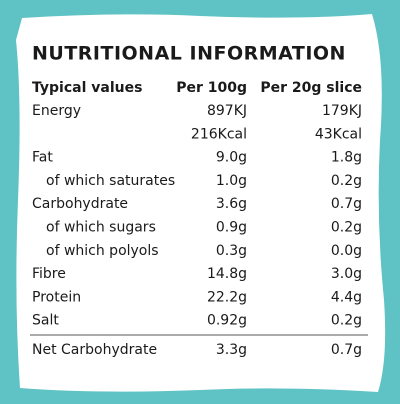 The image size is (400, 404). I want to click on cell: 22.2g, so click(227, 297).